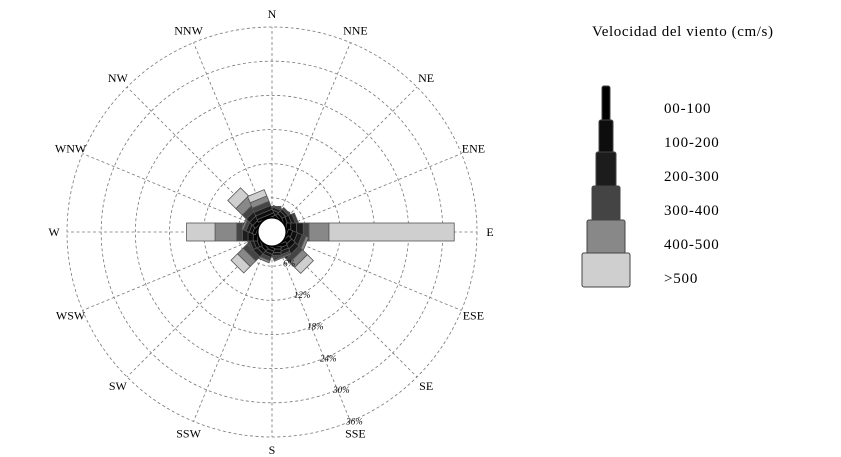  Describe the element at coordinates (226, 232) in the screenshot. I see `wind-bar-w-bin4` at that location.